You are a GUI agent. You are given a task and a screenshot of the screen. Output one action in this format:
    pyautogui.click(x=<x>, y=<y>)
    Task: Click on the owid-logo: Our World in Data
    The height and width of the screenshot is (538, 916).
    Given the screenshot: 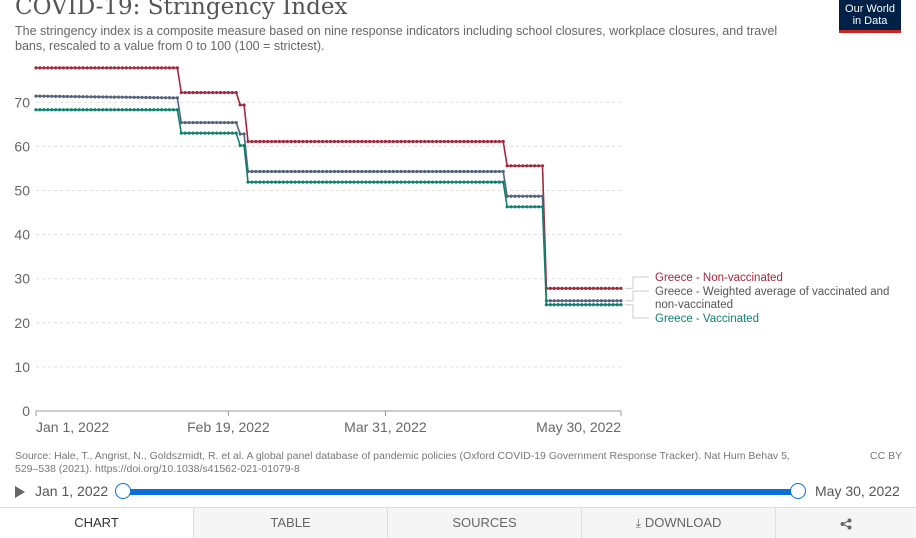 What is the action you would take?
    pyautogui.click(x=870, y=16)
    